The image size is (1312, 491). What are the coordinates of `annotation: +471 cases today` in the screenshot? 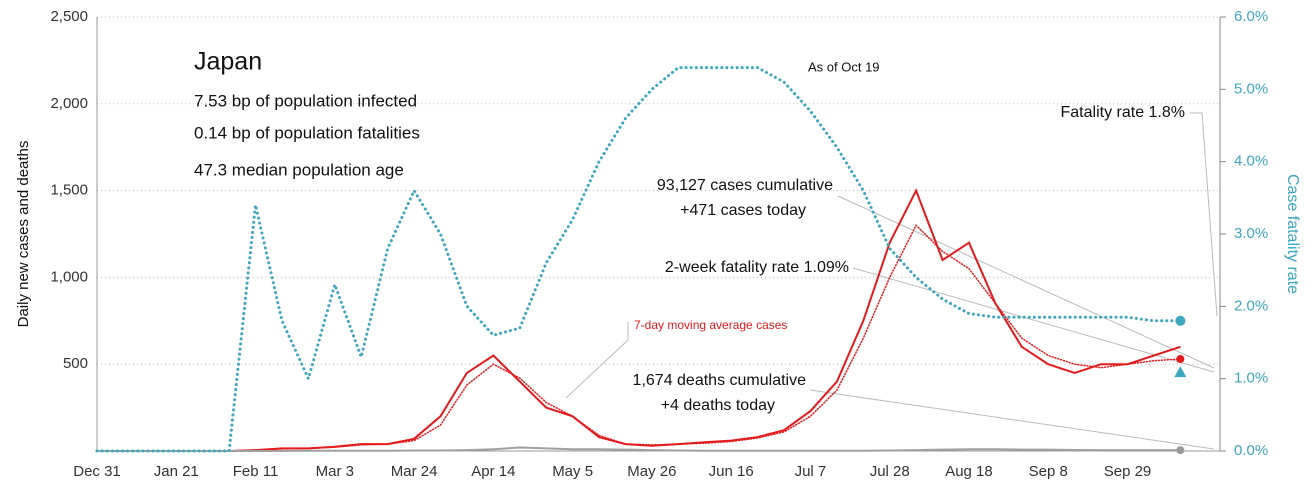 It's located at (743, 210).